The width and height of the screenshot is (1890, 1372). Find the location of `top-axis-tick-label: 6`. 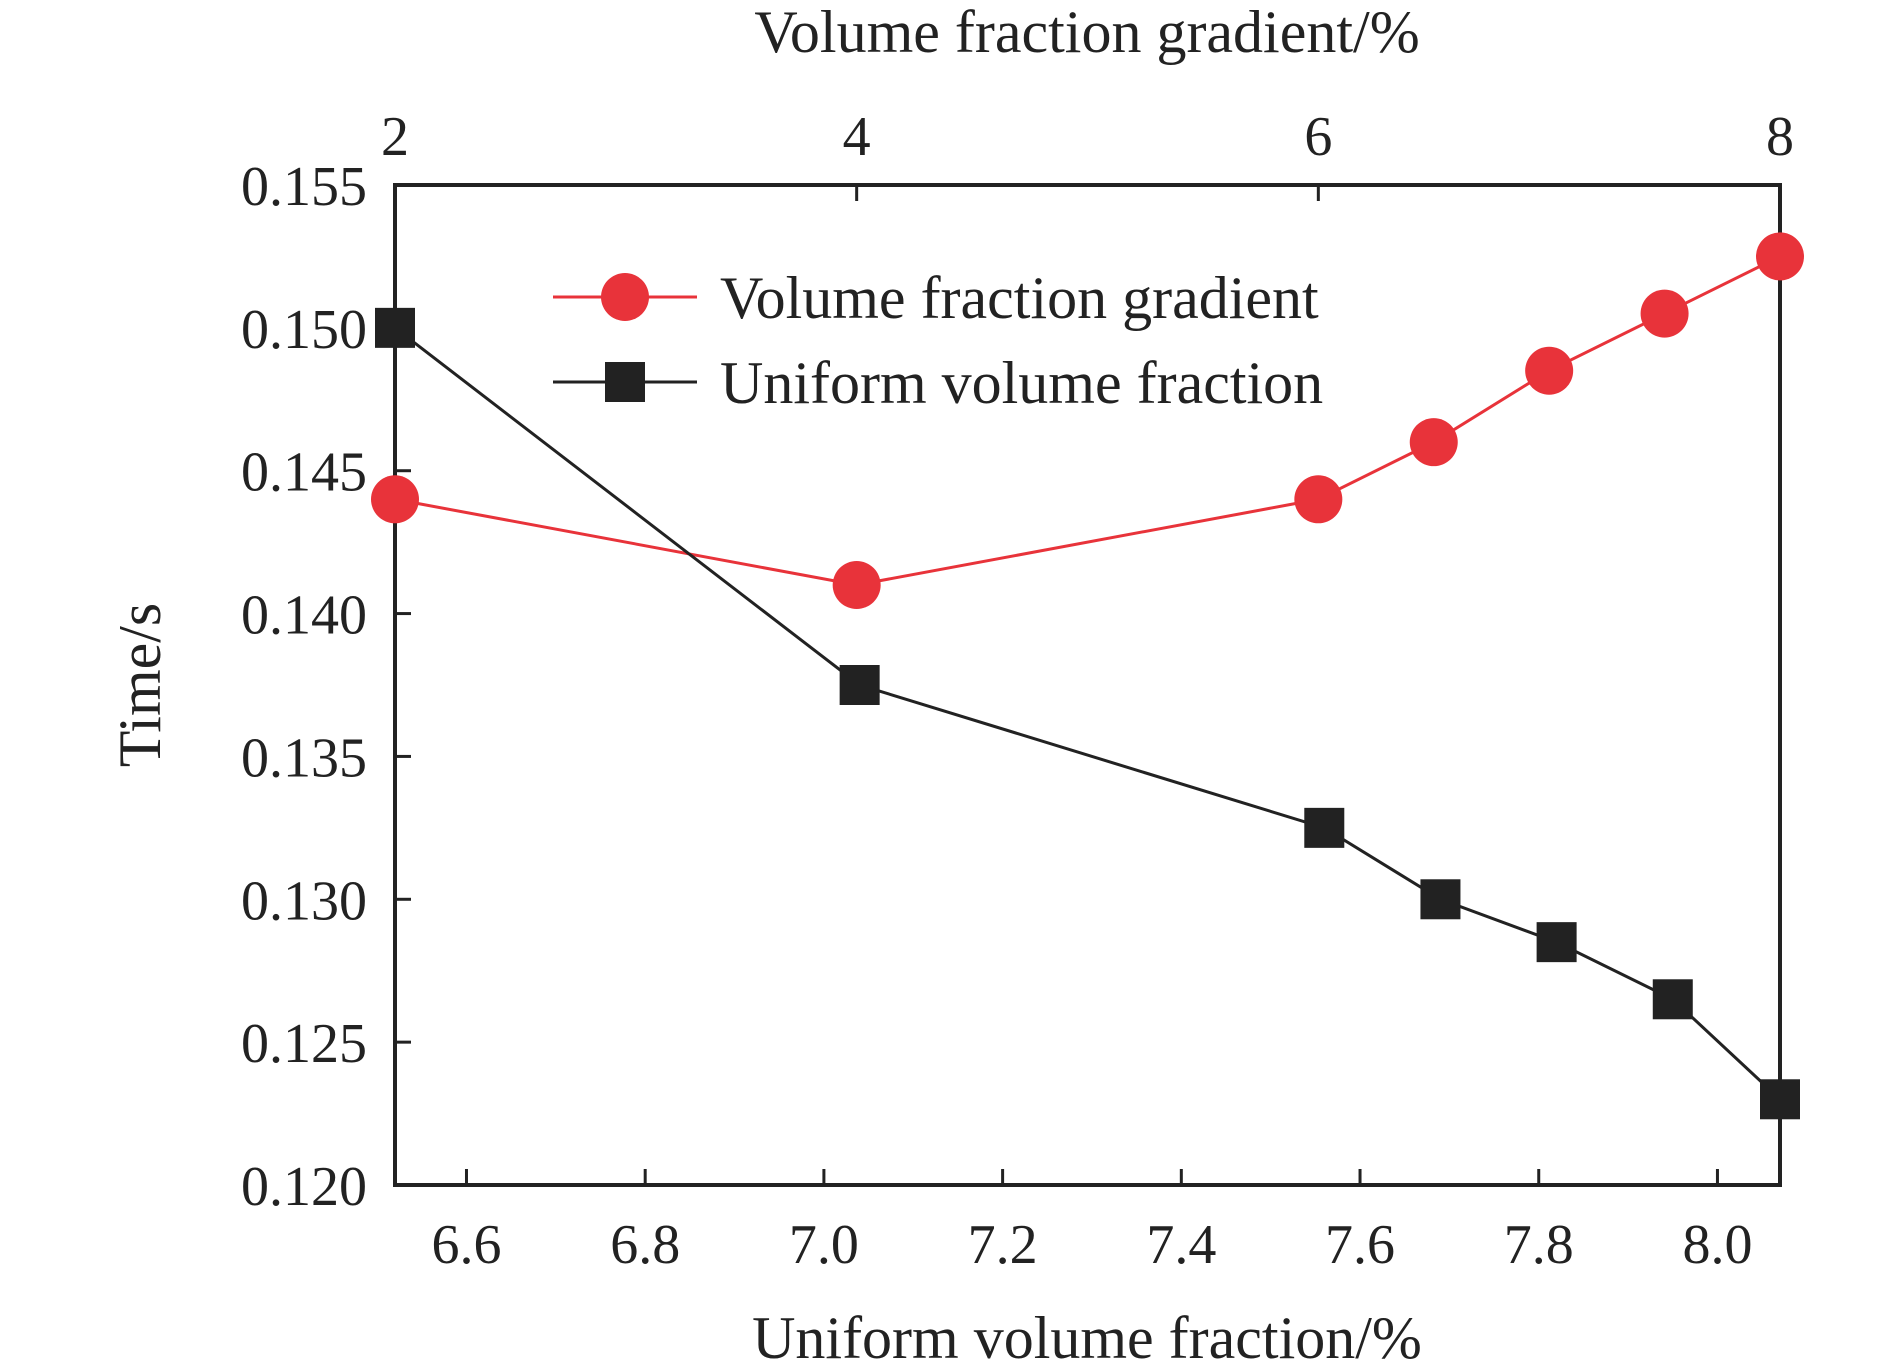

top-axis-tick-label: 6 is located at coordinates (1318, 137).